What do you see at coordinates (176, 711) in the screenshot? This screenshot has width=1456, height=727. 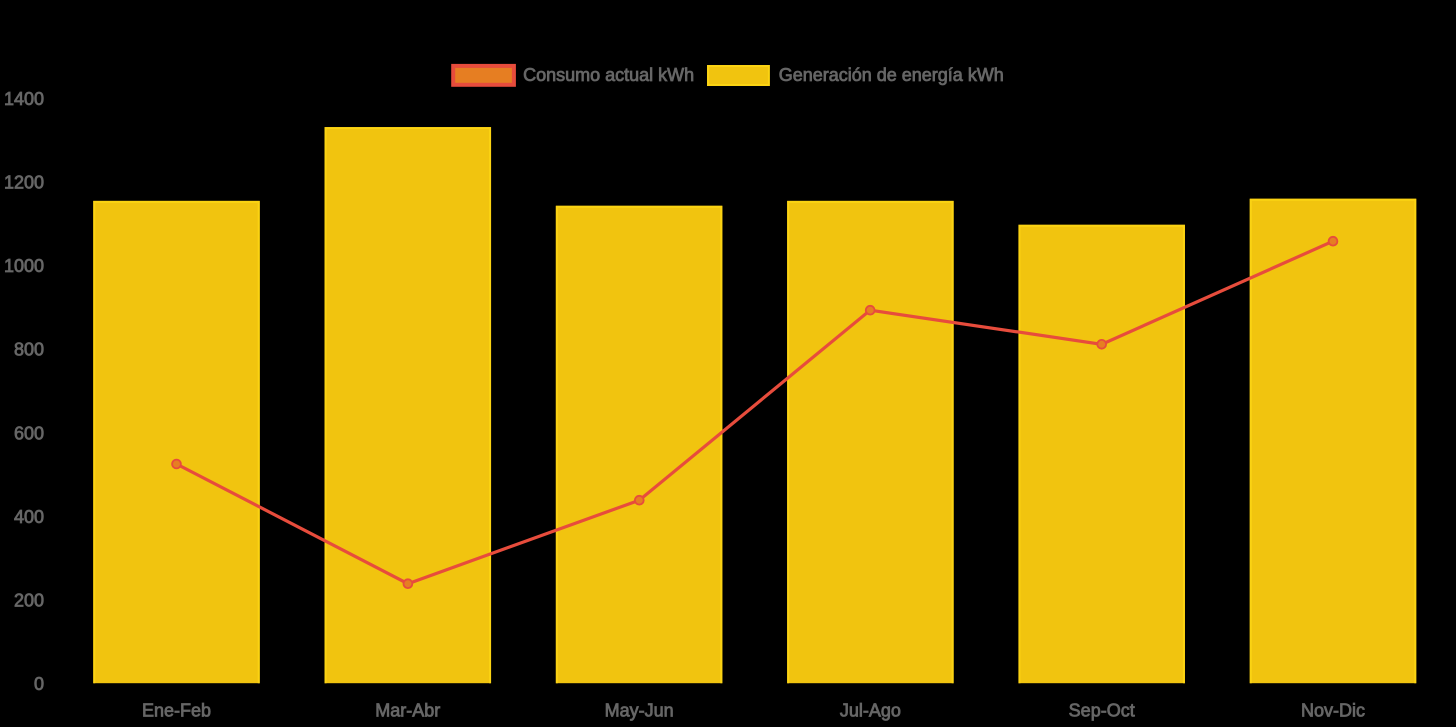 I see `svg-text: Ene-Feb` at bounding box center [176, 711].